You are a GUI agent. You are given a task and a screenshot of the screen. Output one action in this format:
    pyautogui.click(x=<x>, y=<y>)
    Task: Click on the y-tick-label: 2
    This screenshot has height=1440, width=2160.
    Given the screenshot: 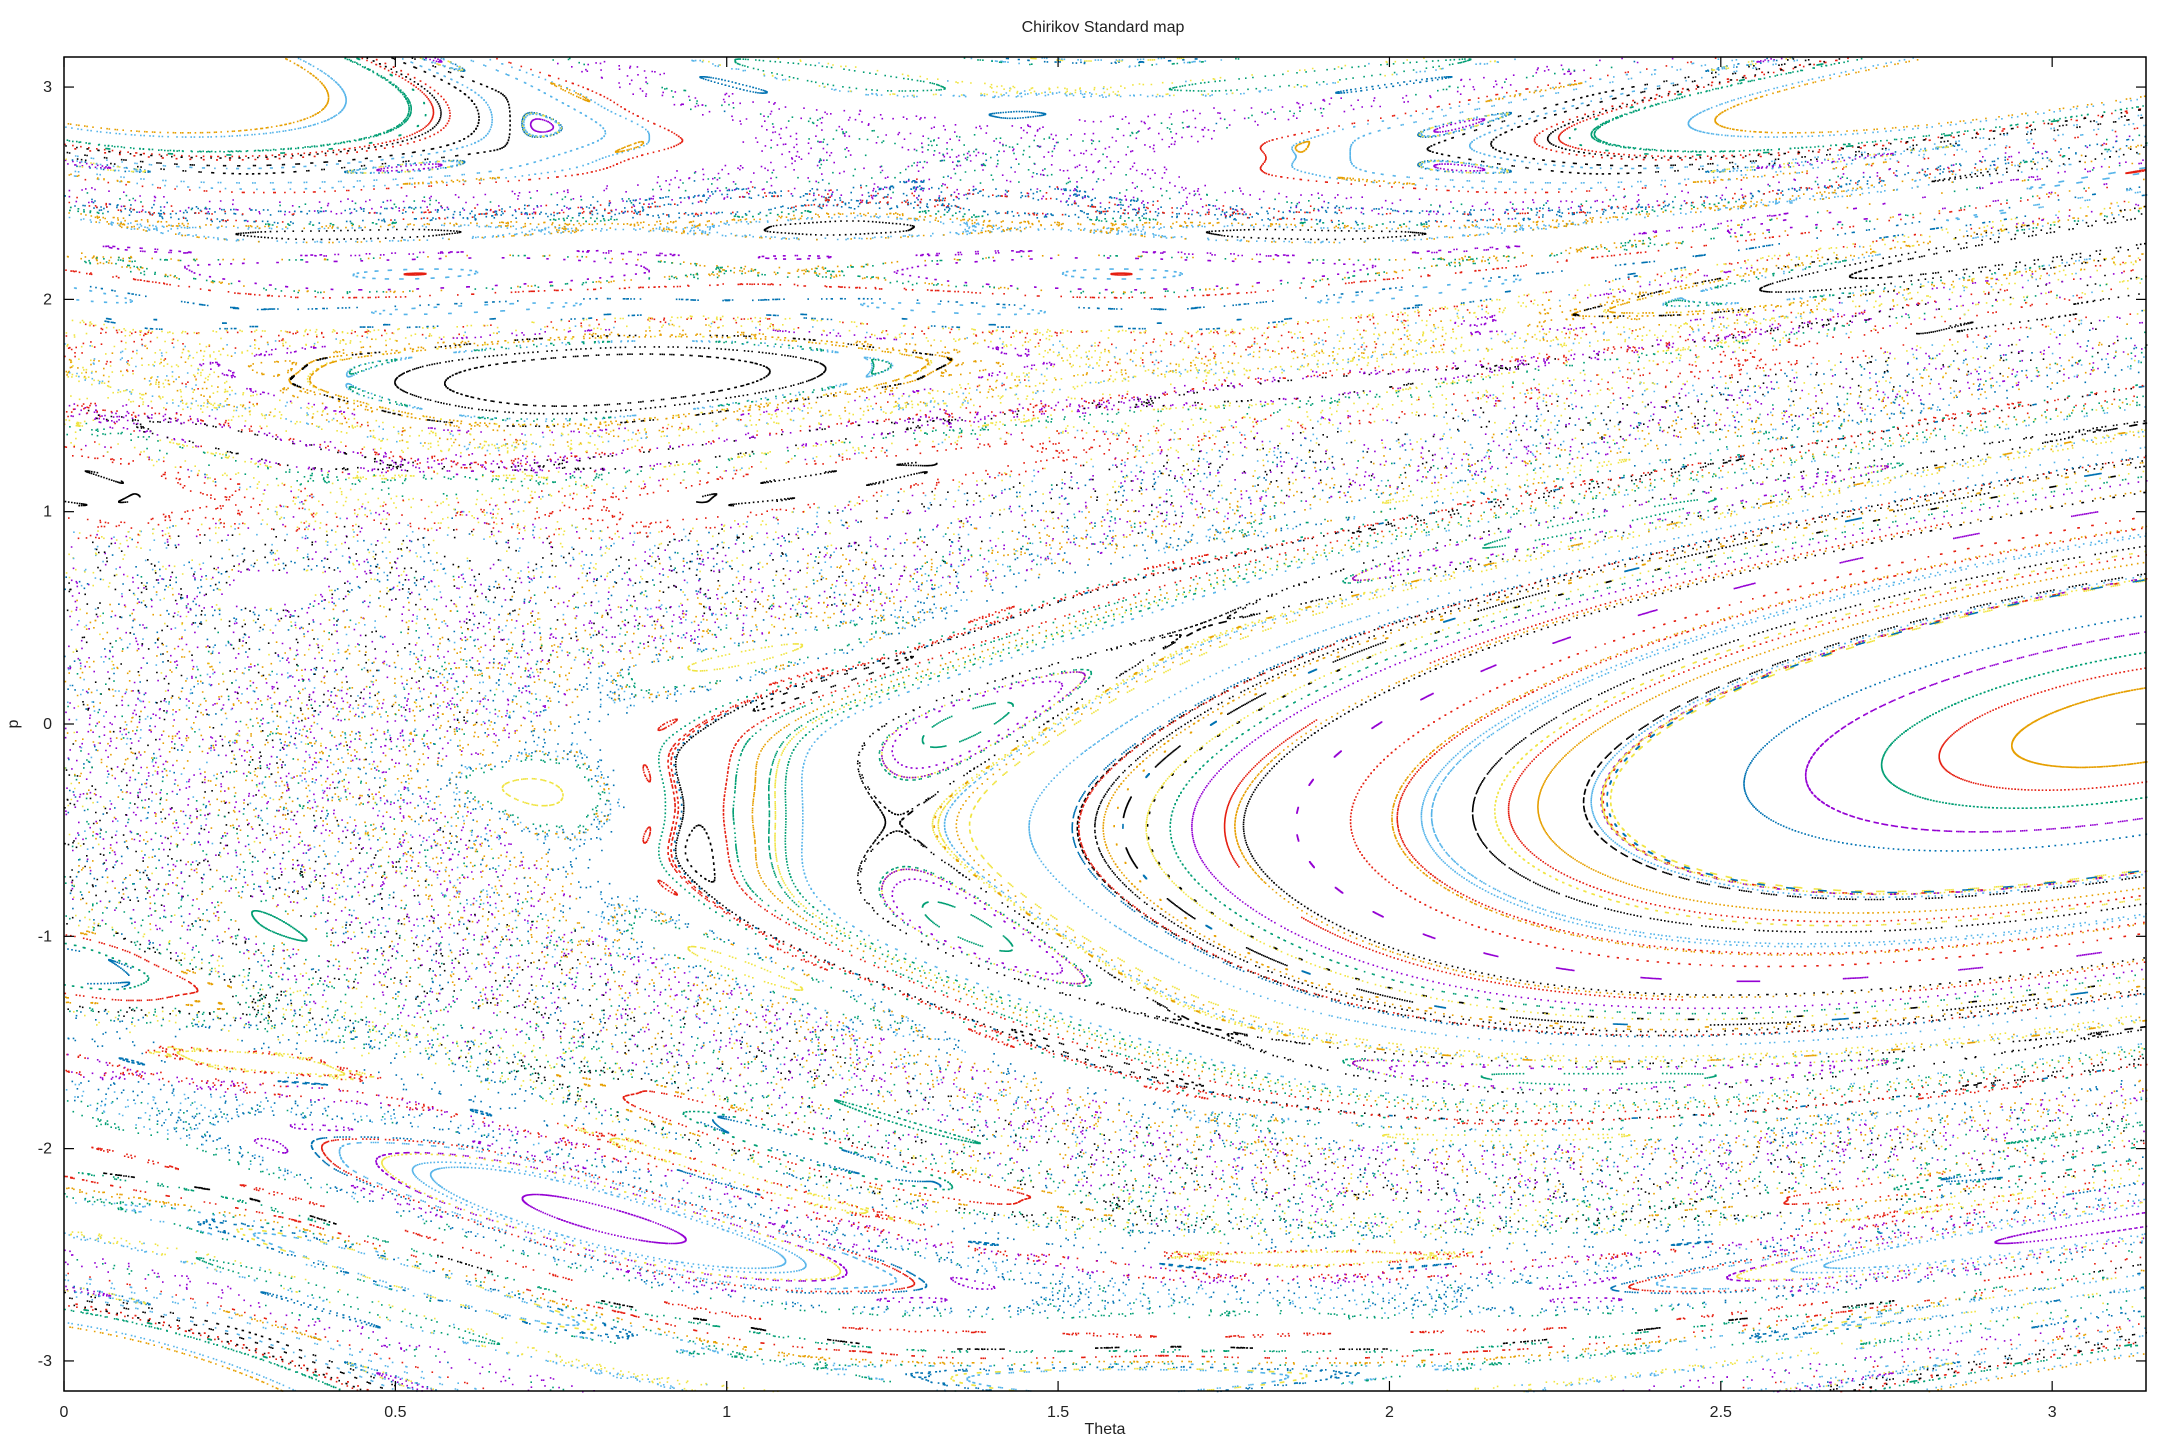 What is the action you would take?
    pyautogui.click(x=47, y=299)
    